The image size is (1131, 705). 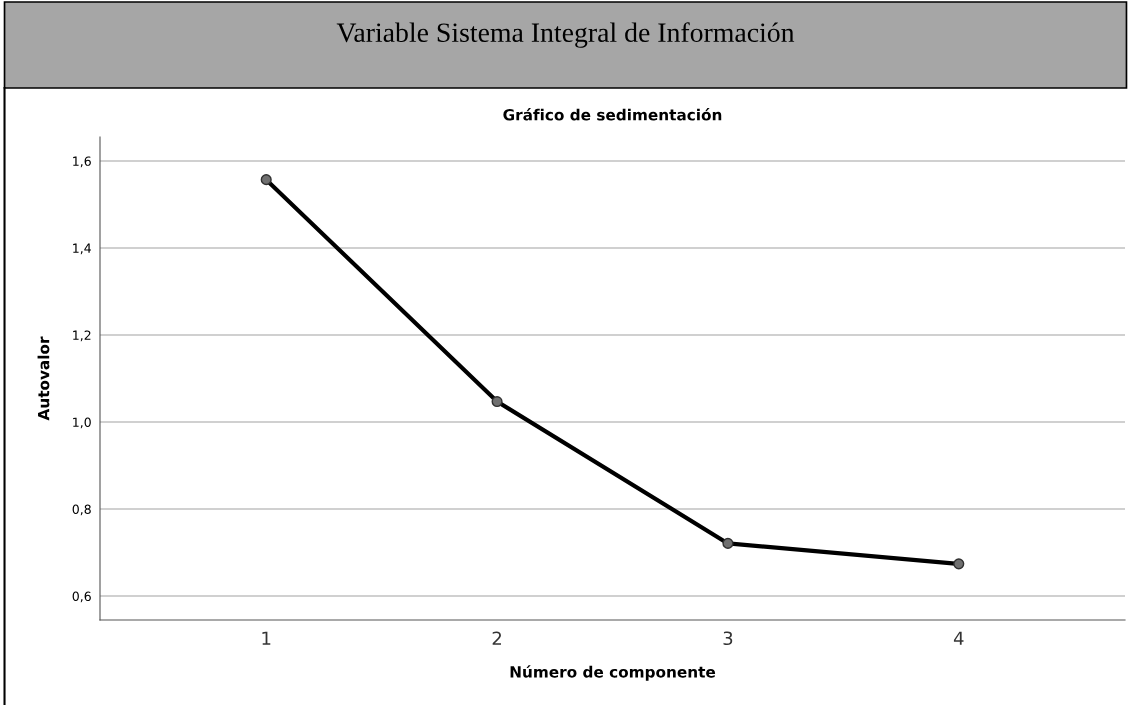 I want to click on x-tick-label: 2, so click(x=497, y=638).